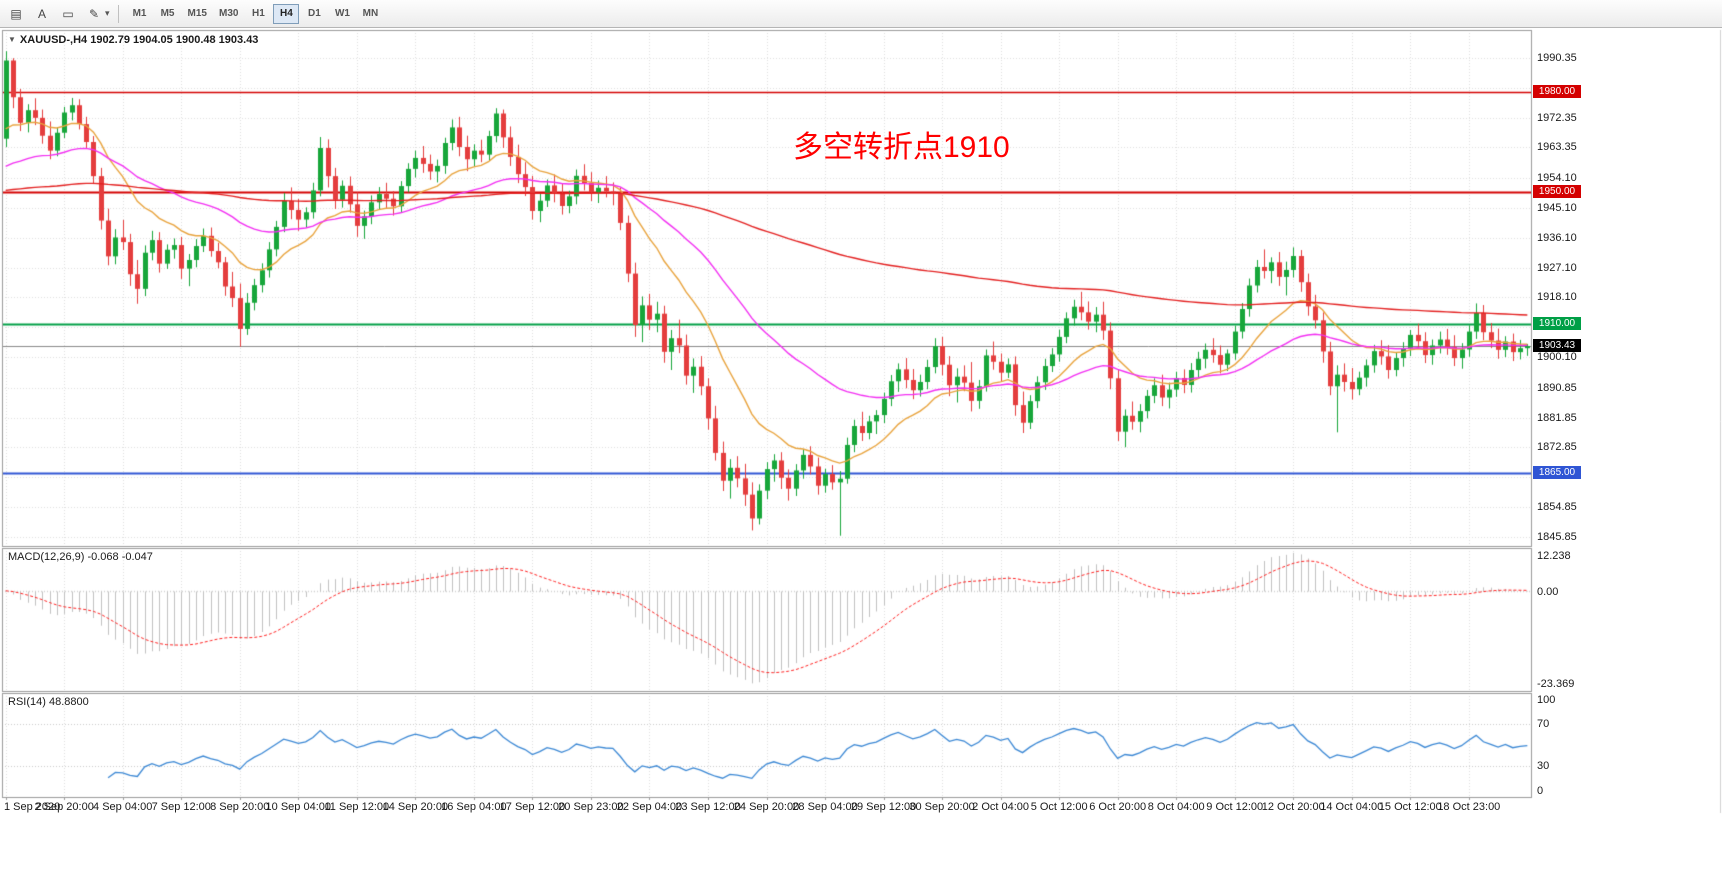 This screenshot has height=896, width=1722. What do you see at coordinates (342, 14) in the screenshot?
I see `timeframe-w1-button: W1` at bounding box center [342, 14].